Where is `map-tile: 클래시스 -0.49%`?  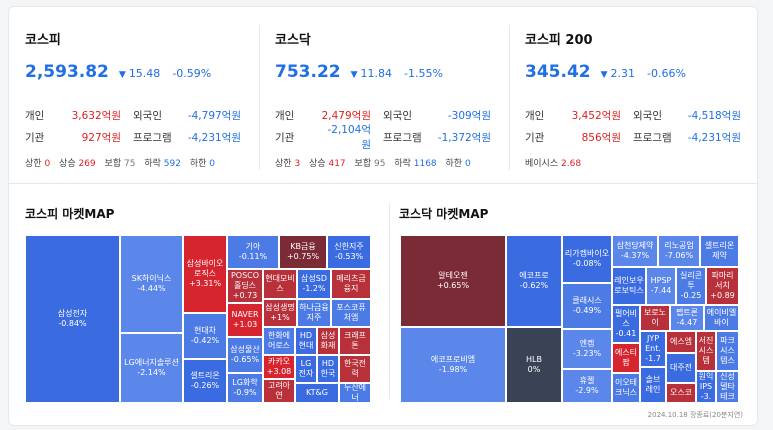 map-tile: 클래시스 -0.49% is located at coordinates (587, 306).